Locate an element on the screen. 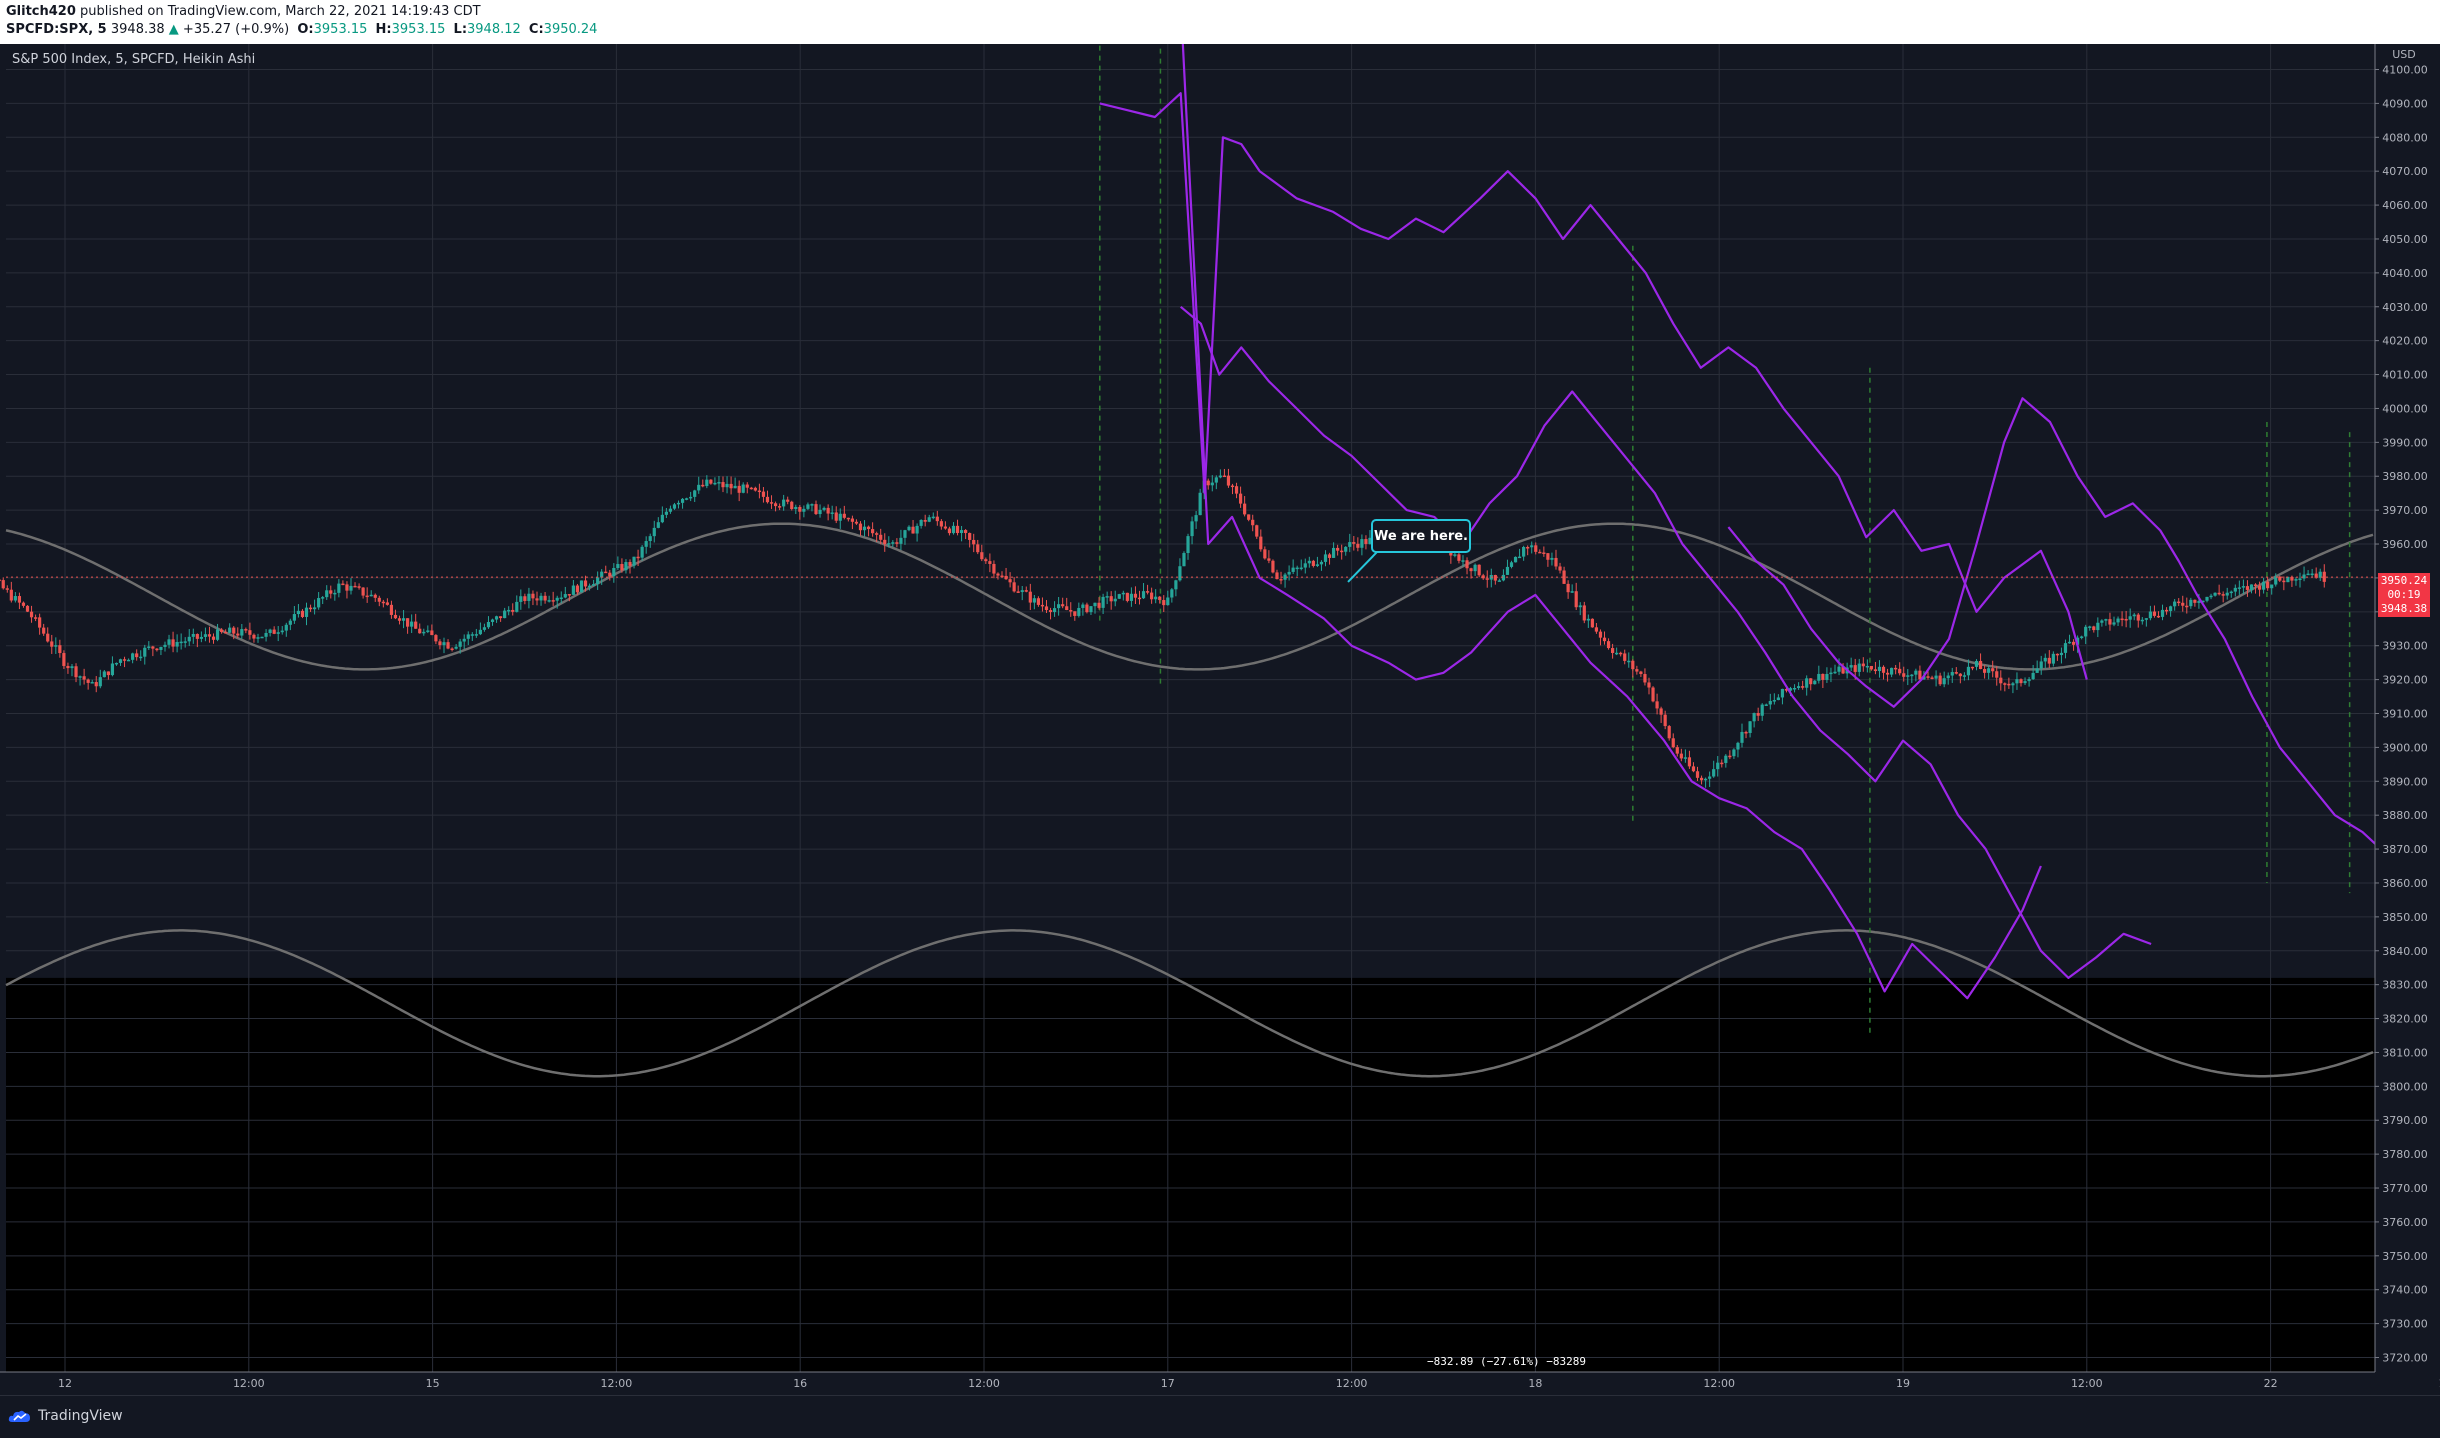 This screenshot has height=1438, width=2440. we-are-here-callout: We are here. is located at coordinates (1421, 536).